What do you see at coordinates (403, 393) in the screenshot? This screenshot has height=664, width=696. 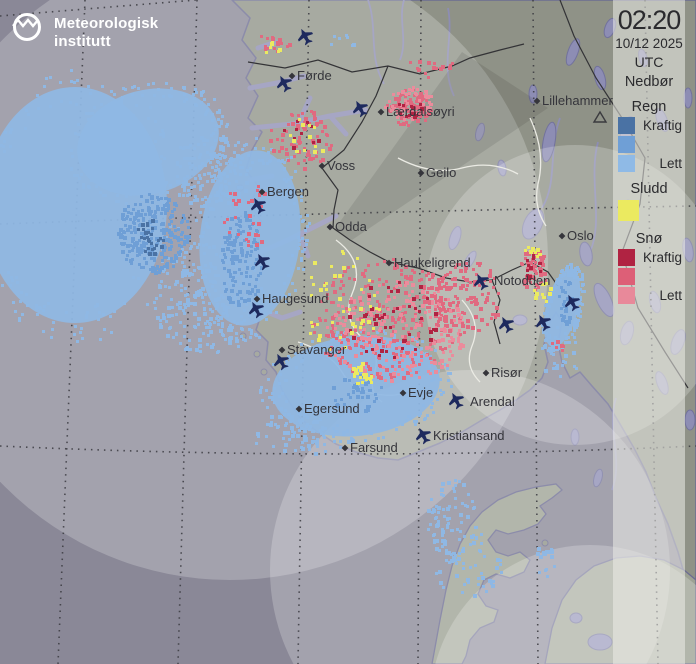 I see `city-marker` at bounding box center [403, 393].